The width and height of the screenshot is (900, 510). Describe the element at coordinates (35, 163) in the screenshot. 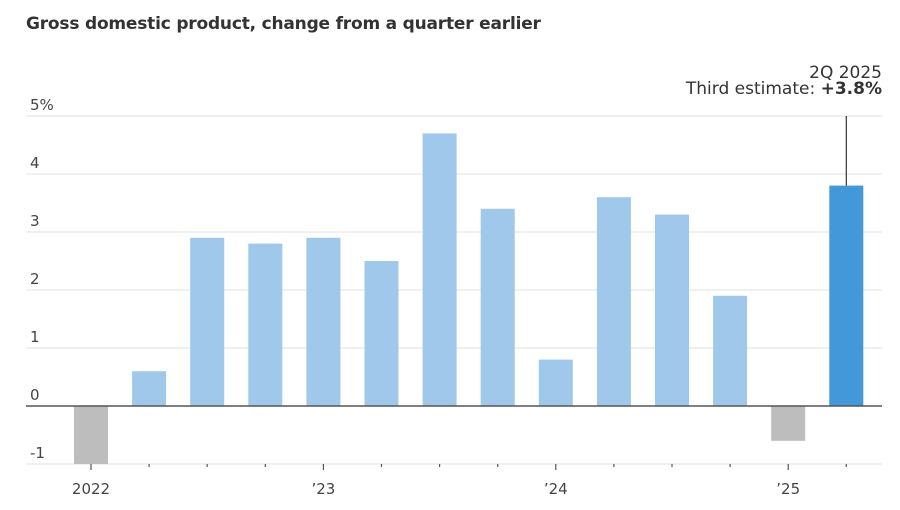

I see `y-tick-label: 4` at that location.